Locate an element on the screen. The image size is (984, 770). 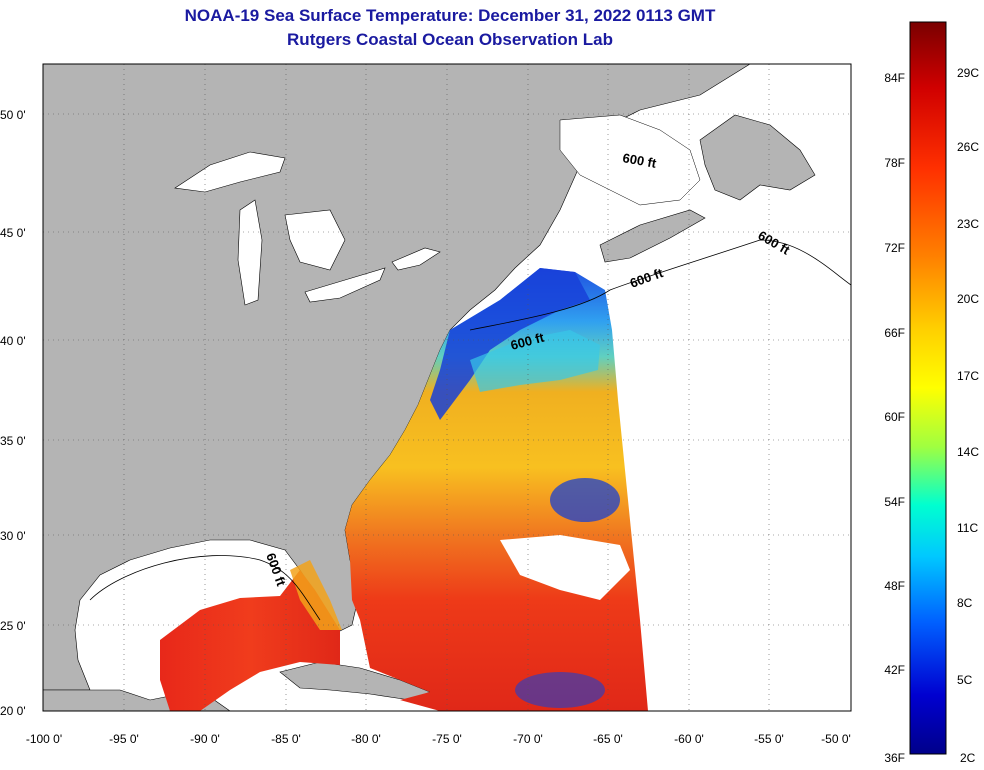
sst-coastal-cold-band is located at coordinates (510, 344).